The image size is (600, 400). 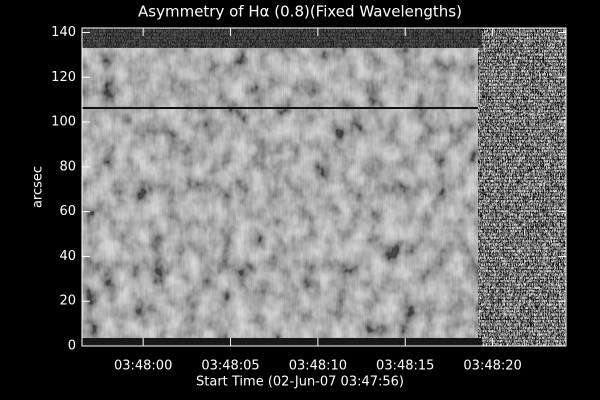 I want to click on x-tick-label: 03:48:15, so click(x=405, y=366).